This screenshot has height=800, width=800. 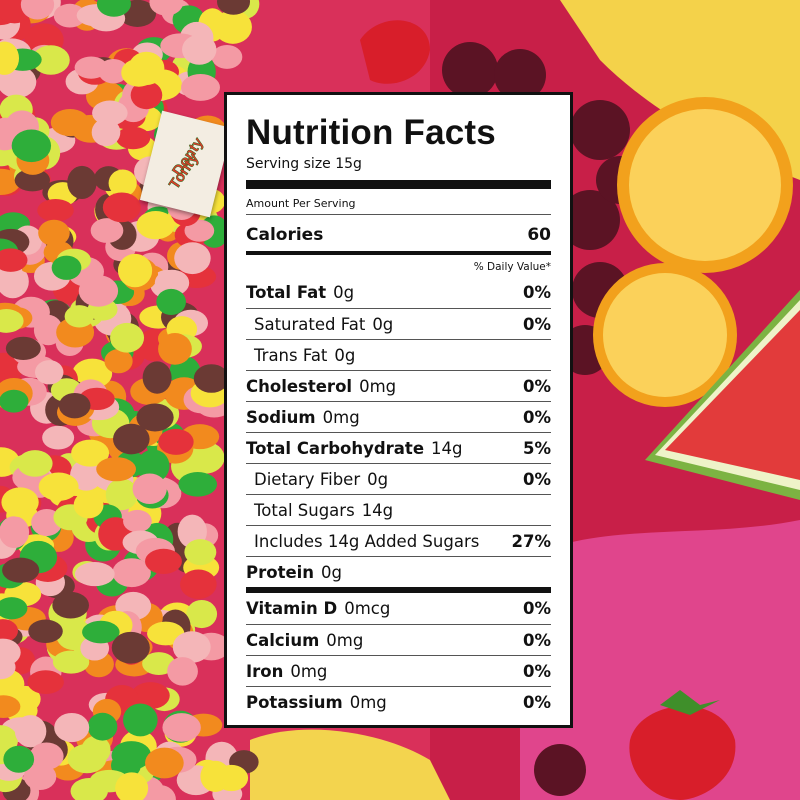 What do you see at coordinates (303, 417) in the screenshot?
I see `nutrient-text: Sodium 0mg` at bounding box center [303, 417].